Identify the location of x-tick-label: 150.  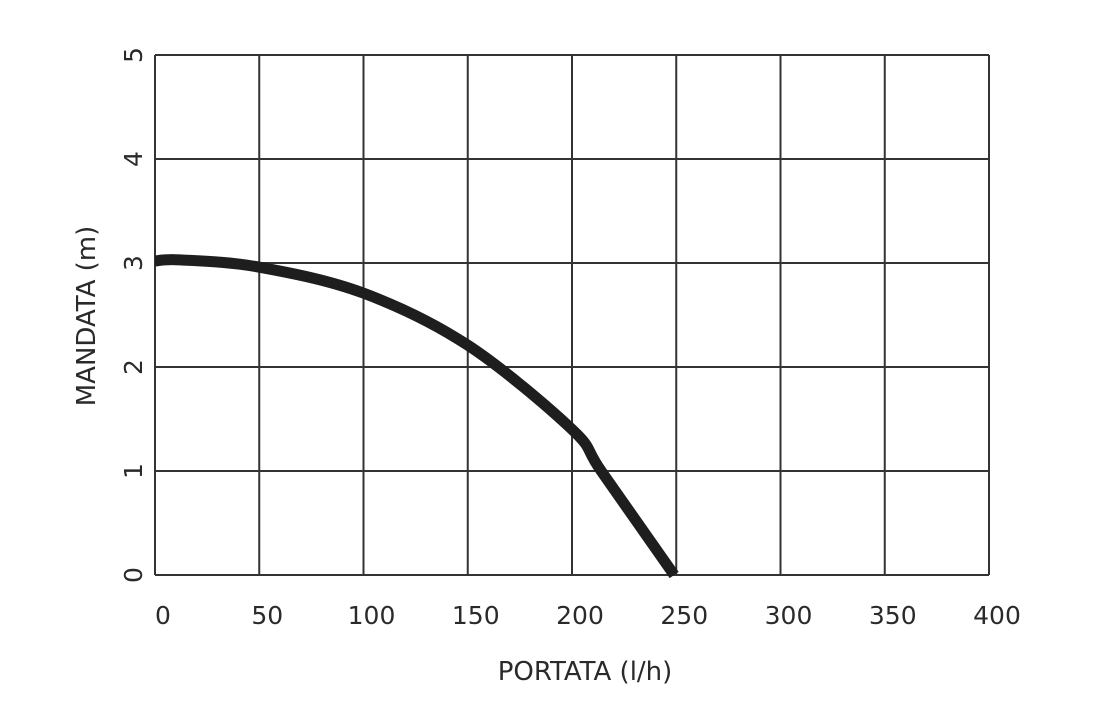
(476, 615).